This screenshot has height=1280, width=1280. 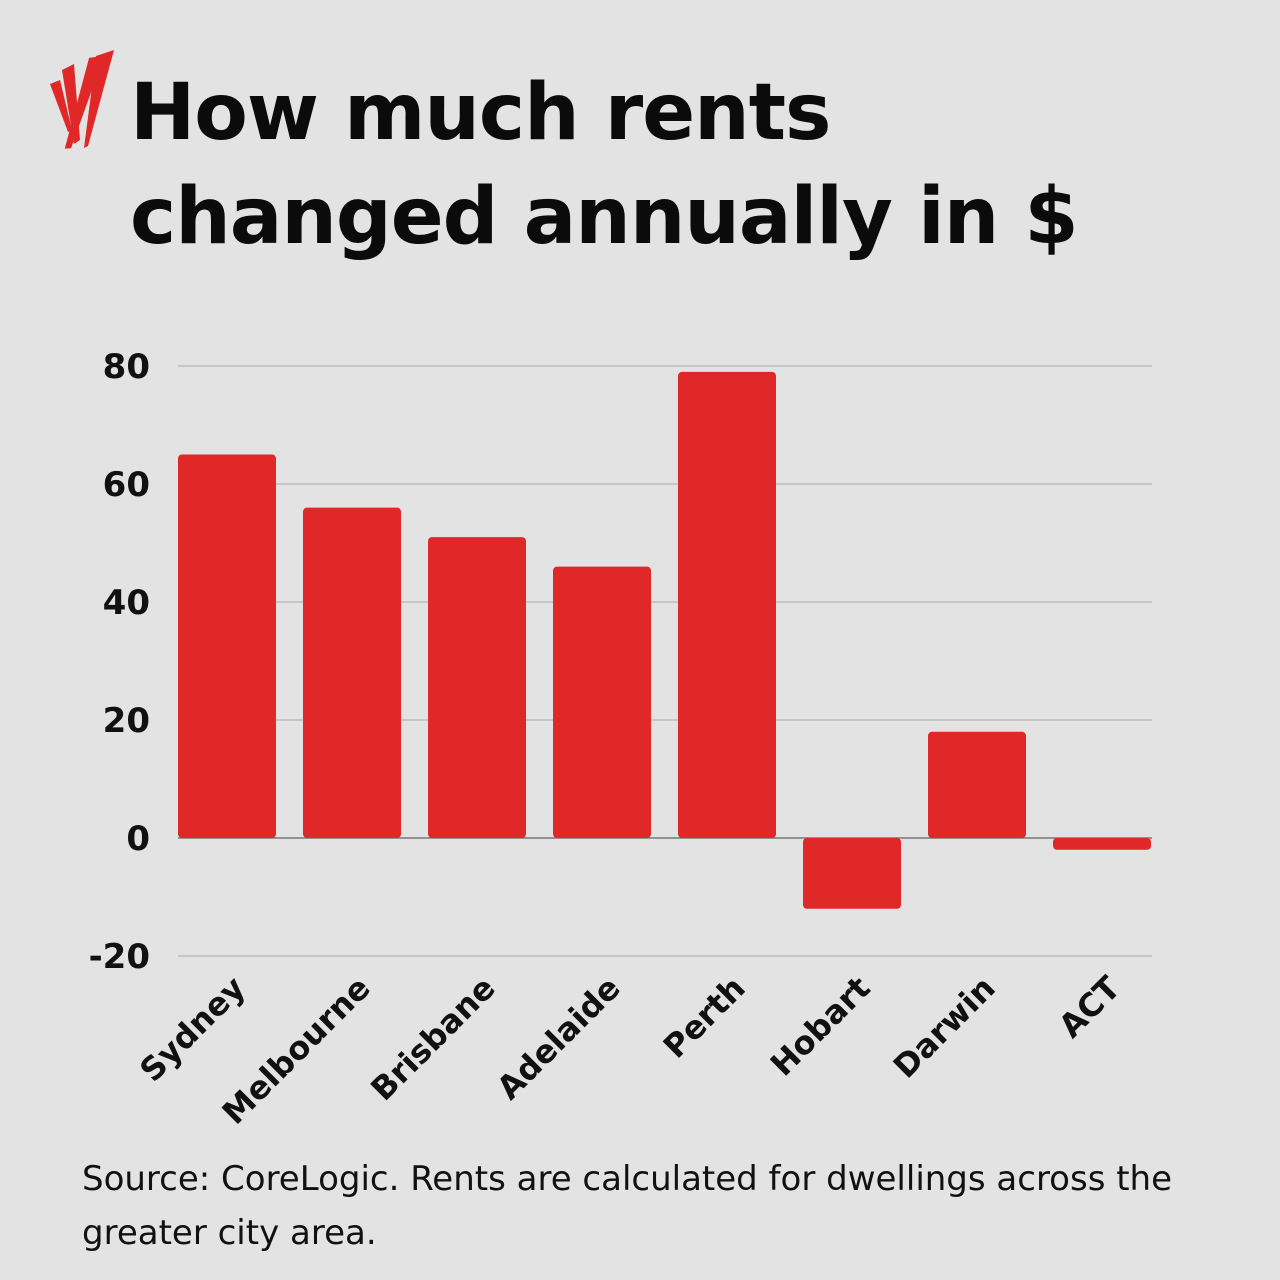 I want to click on y-tick-label: 0, so click(x=138, y=839).